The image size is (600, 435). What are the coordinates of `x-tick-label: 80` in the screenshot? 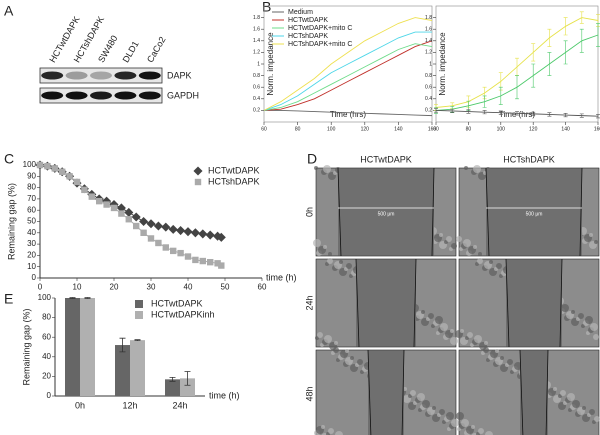 It's located at (298, 129).